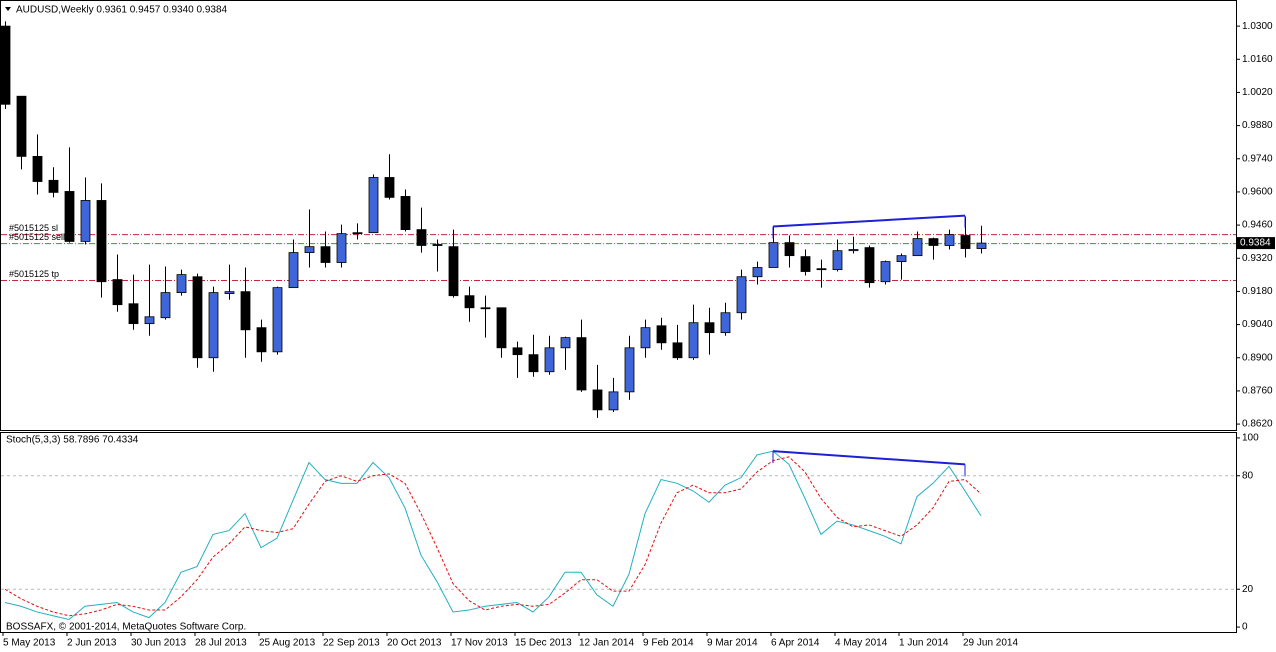 This screenshot has height=652, width=1276. Describe the element at coordinates (33, 228) in the screenshot. I see `order-label: #5015125 sl` at that location.